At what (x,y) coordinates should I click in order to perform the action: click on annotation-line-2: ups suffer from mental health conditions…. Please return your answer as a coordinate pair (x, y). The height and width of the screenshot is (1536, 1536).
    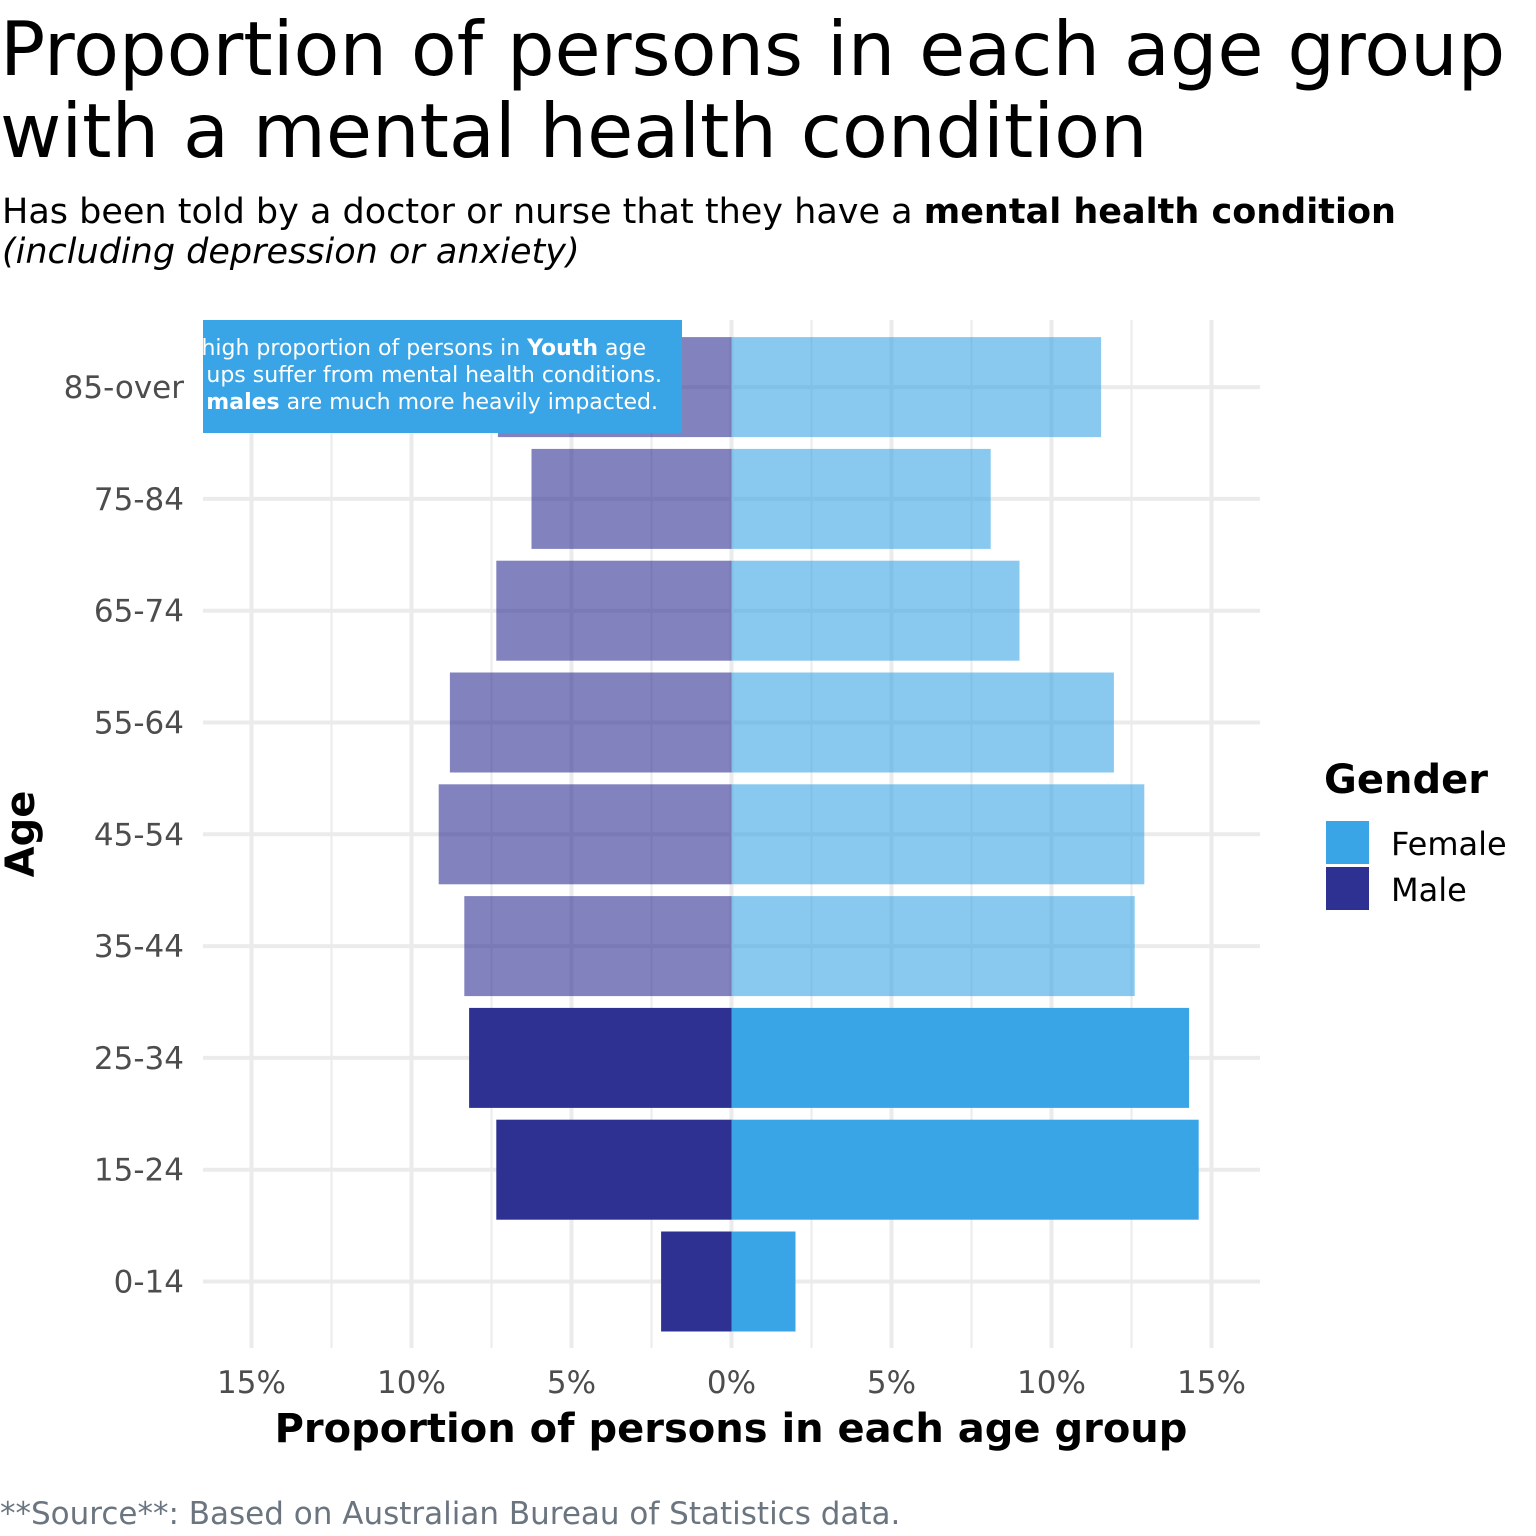
    Looking at the image, I should click on (434, 375).